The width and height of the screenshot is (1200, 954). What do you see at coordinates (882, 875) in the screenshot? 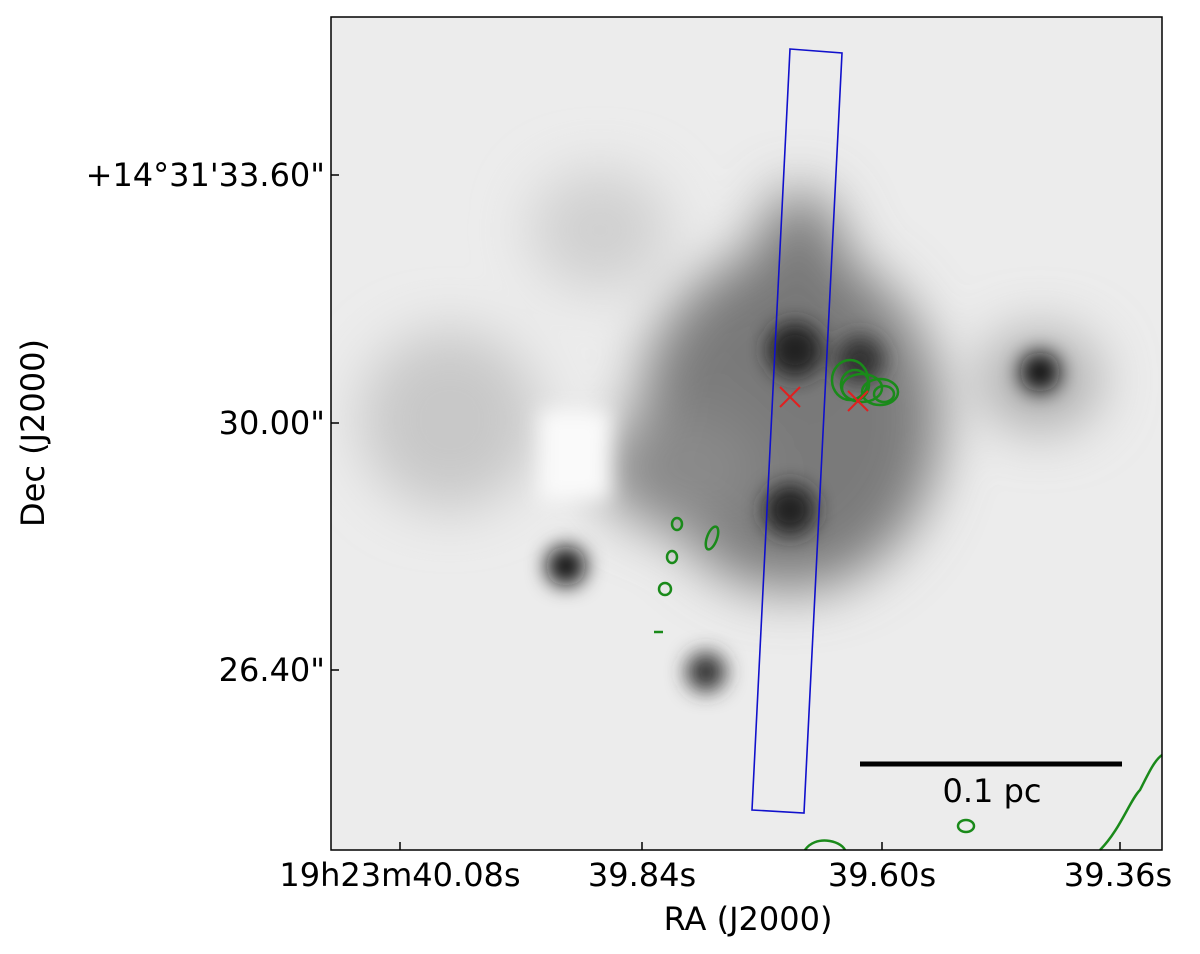
I see `x-tick-label: 39.60s` at bounding box center [882, 875].